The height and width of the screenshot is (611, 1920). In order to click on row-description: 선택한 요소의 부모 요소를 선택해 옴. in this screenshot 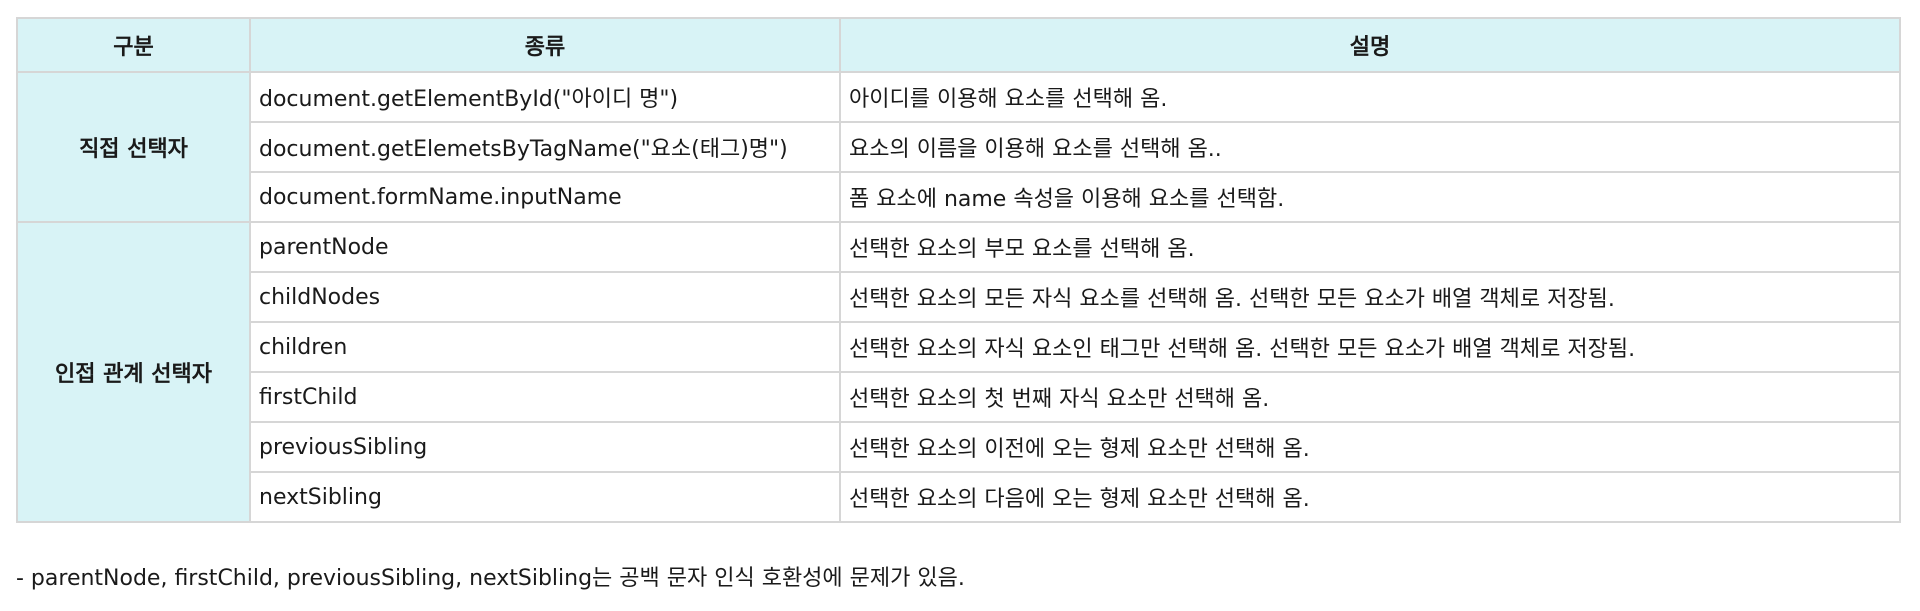, I will do `click(1370, 247)`.